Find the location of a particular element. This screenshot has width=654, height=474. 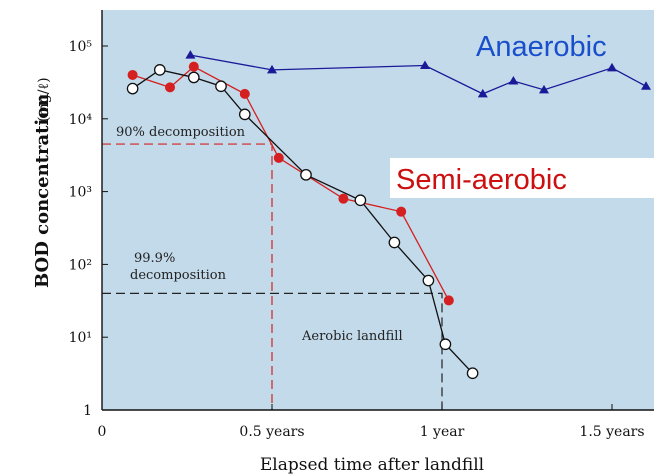

y-axis-title: BOD concentration is located at coordinates (42, 191).